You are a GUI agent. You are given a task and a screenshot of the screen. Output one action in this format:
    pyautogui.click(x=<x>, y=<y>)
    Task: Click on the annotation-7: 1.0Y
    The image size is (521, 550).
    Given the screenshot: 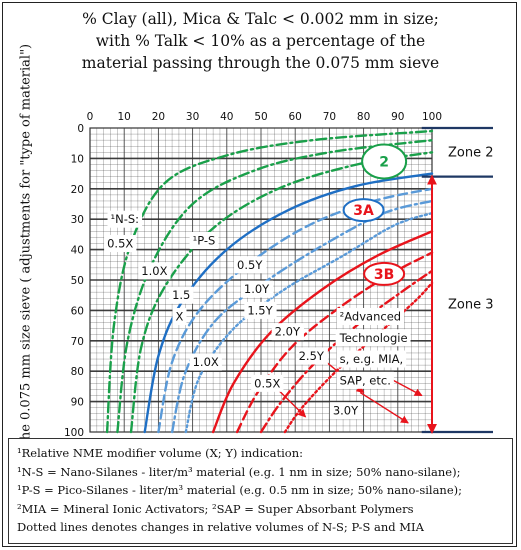 What is the action you would take?
    pyautogui.click(x=257, y=289)
    